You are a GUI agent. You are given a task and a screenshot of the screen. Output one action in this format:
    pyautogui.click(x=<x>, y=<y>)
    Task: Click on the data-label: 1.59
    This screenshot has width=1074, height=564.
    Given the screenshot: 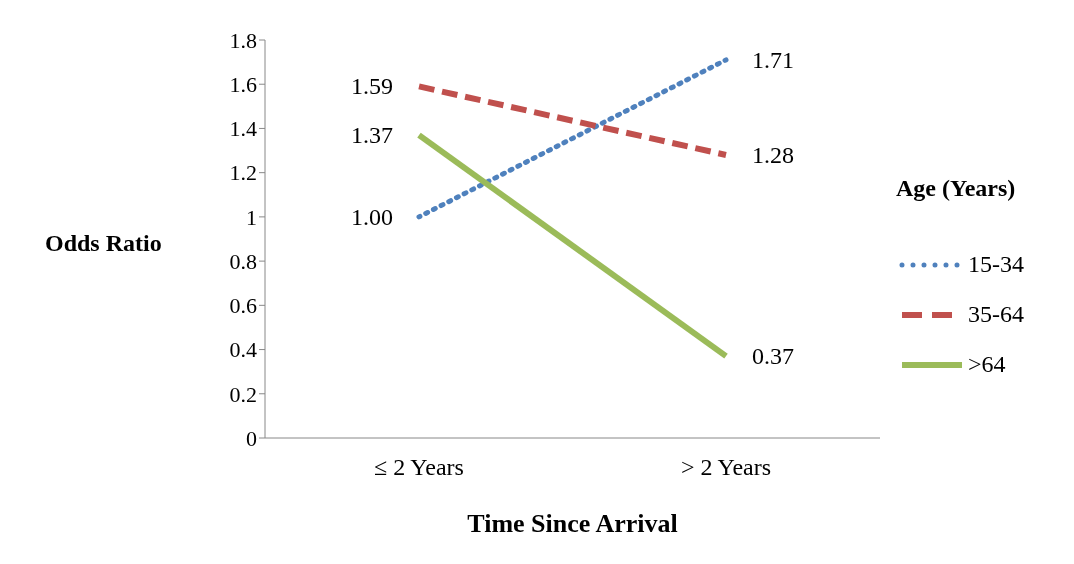 What is the action you would take?
    pyautogui.click(x=372, y=86)
    